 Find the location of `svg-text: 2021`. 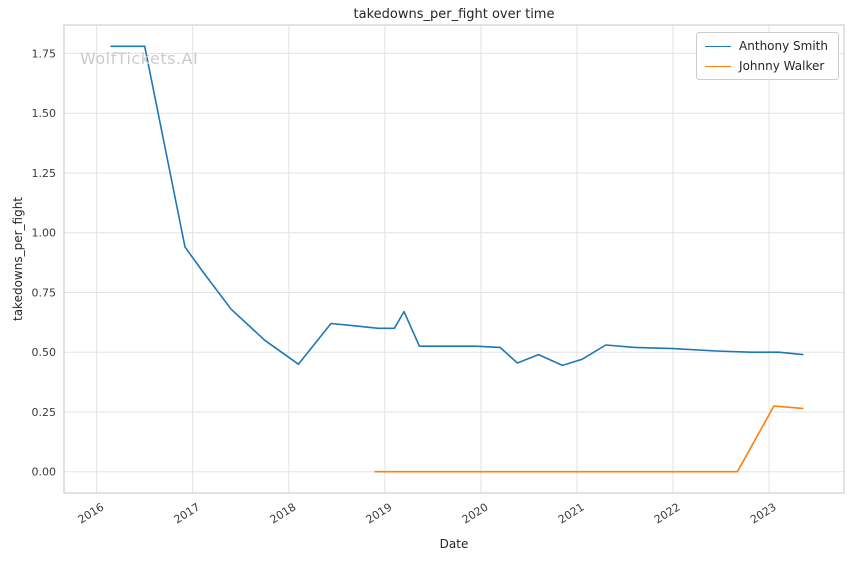

svg-text: 2021 is located at coordinates (571, 514).